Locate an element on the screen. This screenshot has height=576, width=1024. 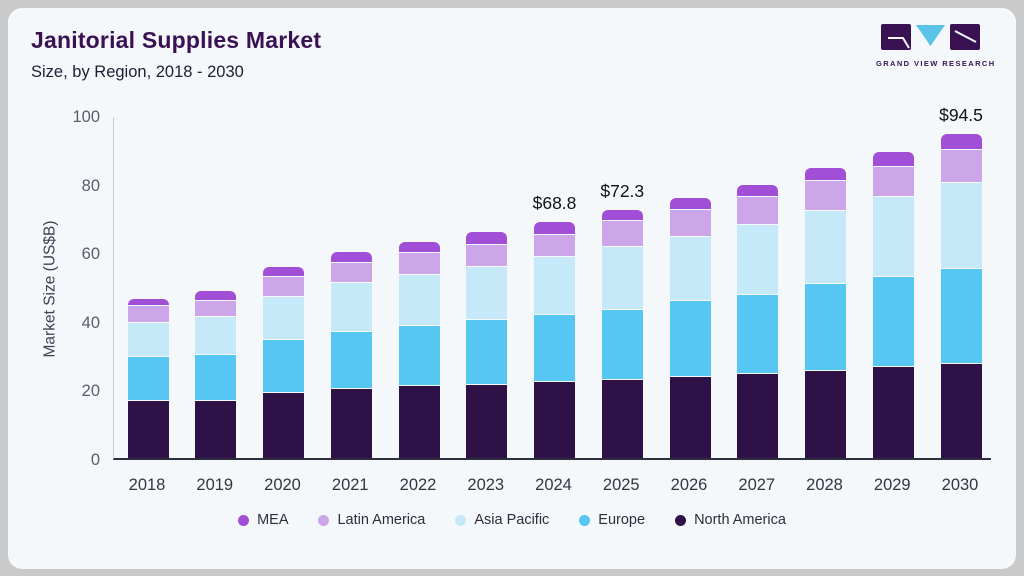
bar-segment-2019-europe is located at coordinates (216, 377).